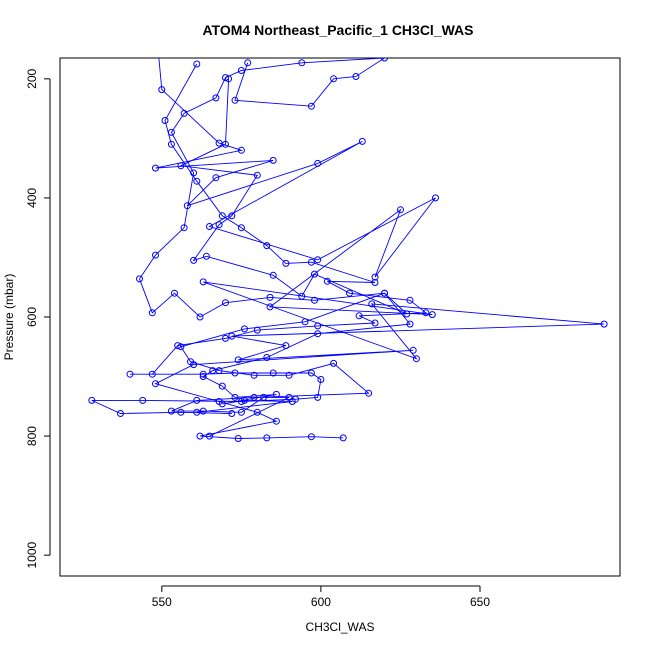 The image size is (650, 650). Describe the element at coordinates (321, 597) in the screenshot. I see `x-axis: 550 600 650` at that location.